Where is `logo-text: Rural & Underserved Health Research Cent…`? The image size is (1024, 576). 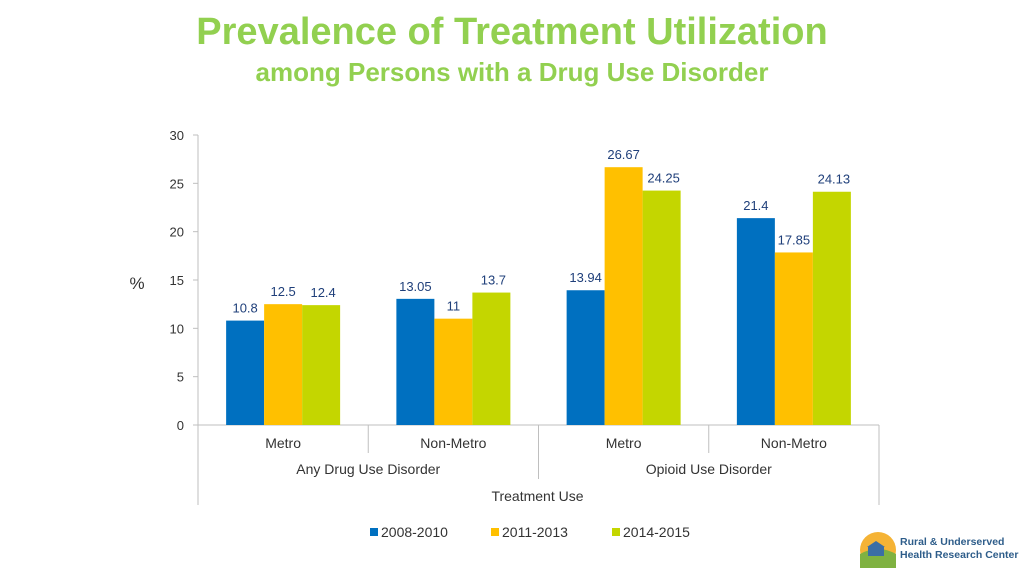
logo-text: Rural & Underserved Health Research Cent… is located at coordinates (959, 549).